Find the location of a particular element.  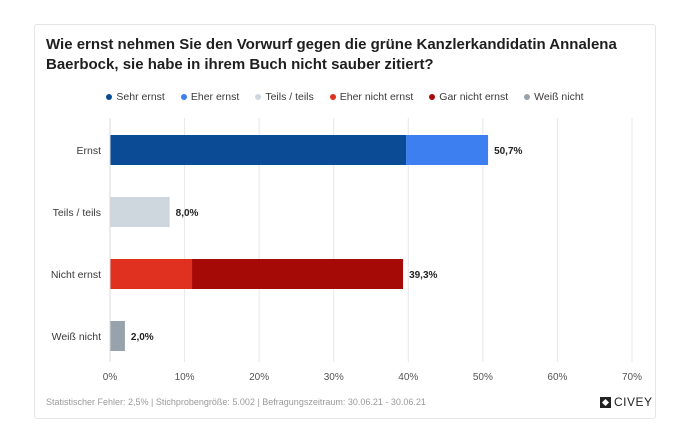

category-label: Ernst is located at coordinates (88, 151).